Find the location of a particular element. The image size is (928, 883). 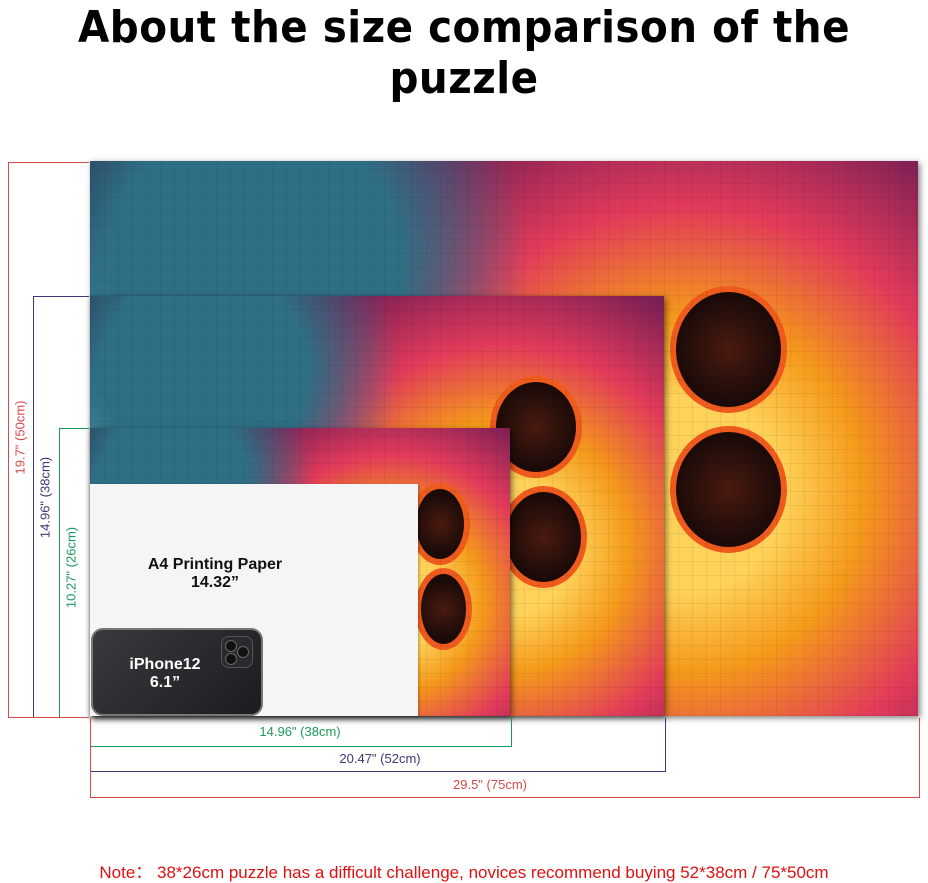

medium-width-label: 20.47" (52cm) is located at coordinates (380, 758).